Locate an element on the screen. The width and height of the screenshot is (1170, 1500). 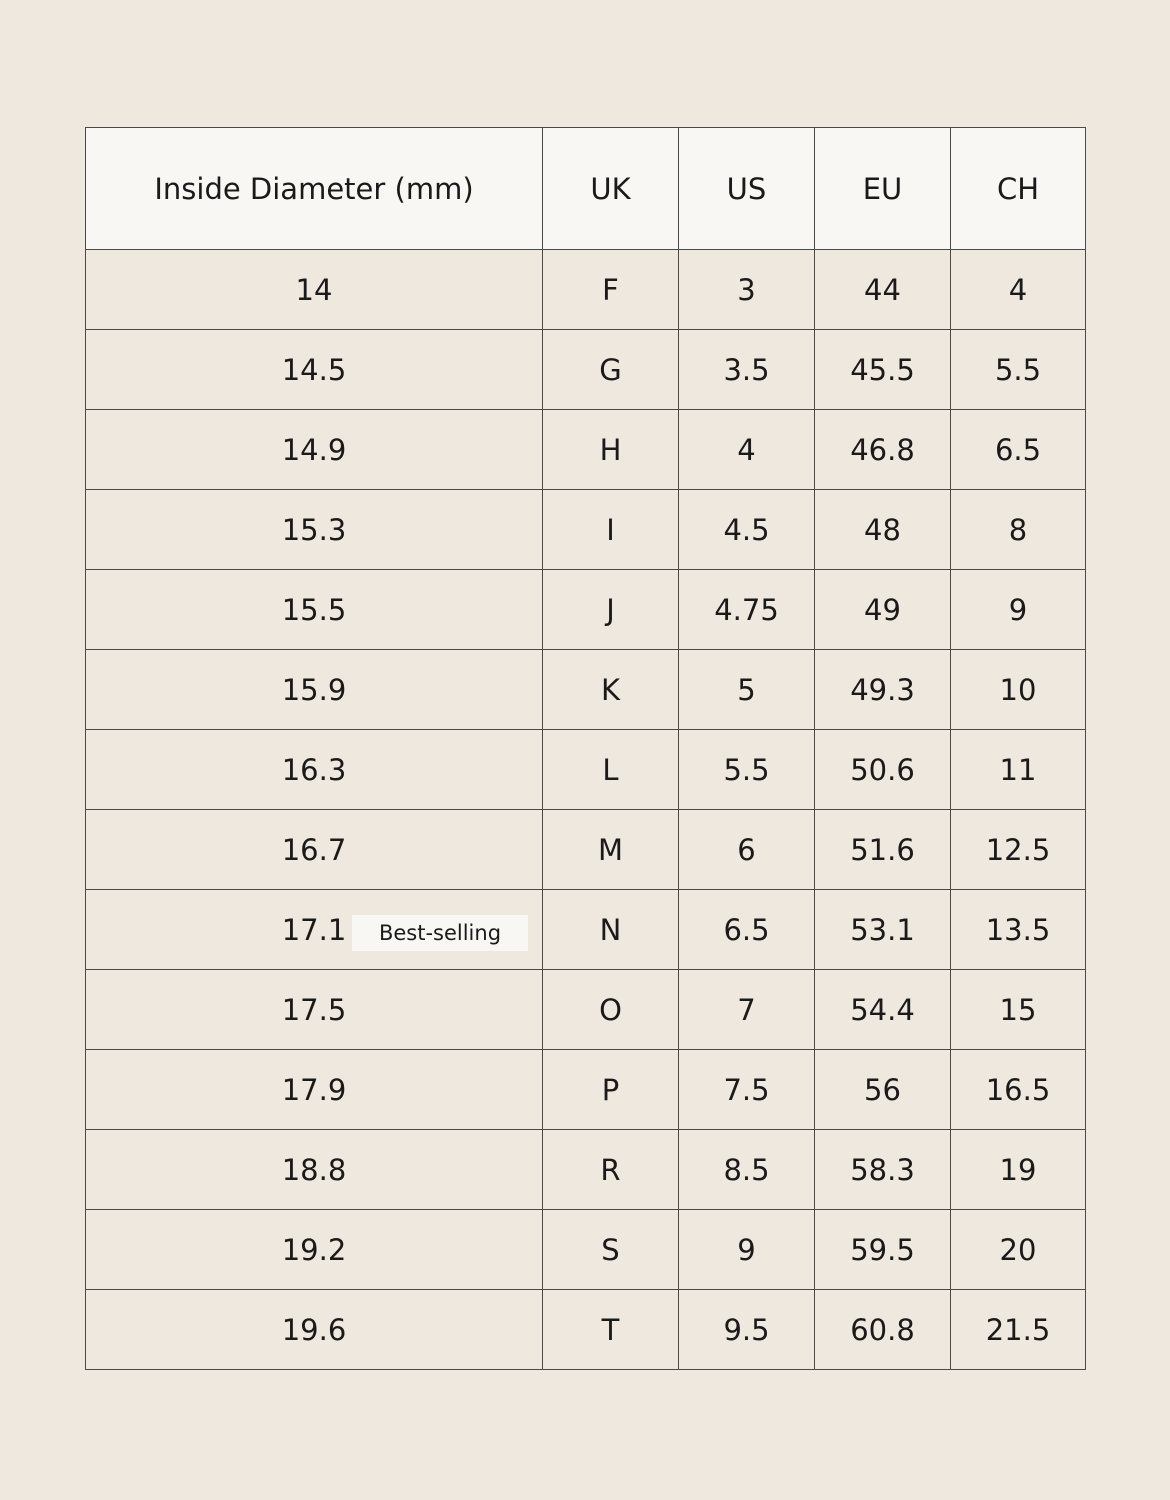
cell-text: 20 is located at coordinates (1018, 1249).